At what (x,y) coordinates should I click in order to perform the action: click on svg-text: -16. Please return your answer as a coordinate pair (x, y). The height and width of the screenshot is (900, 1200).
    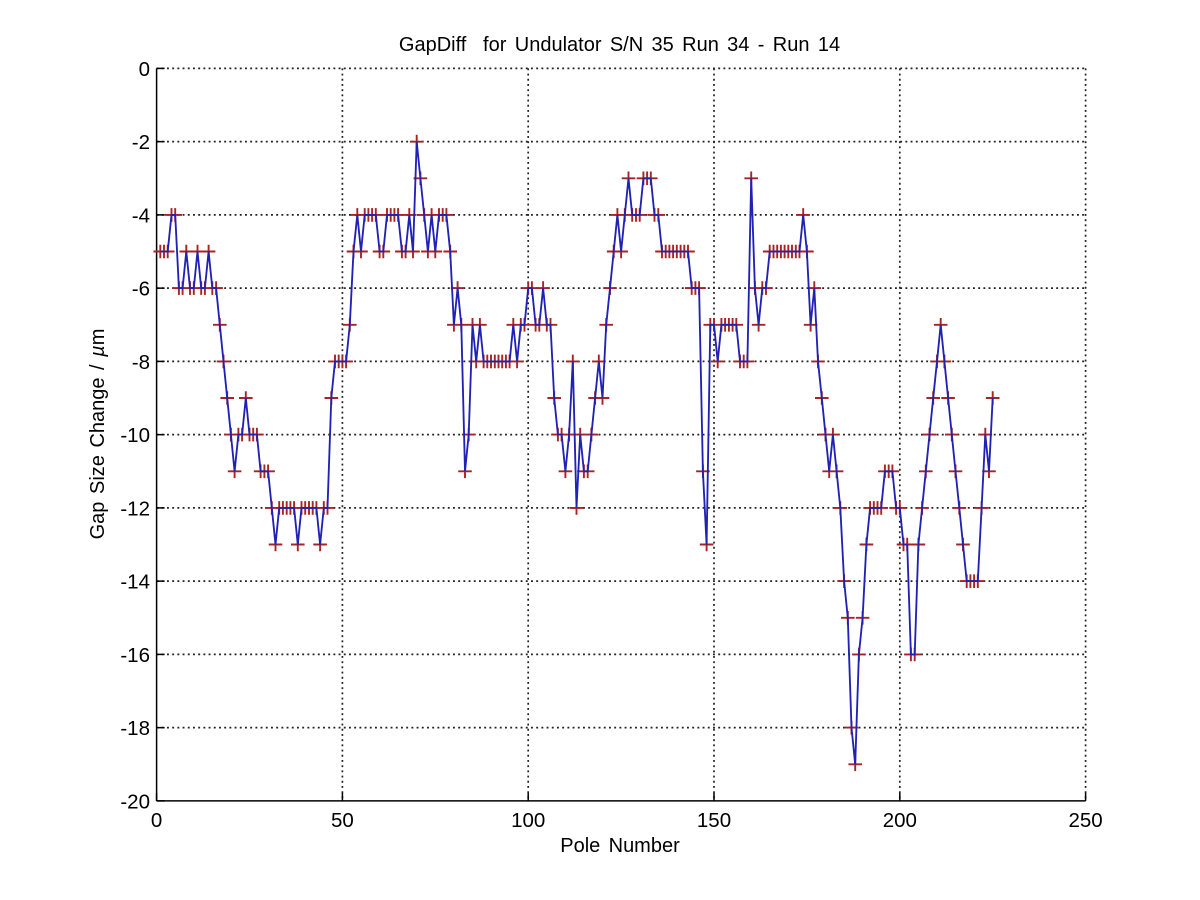
    Looking at the image, I should click on (135, 655).